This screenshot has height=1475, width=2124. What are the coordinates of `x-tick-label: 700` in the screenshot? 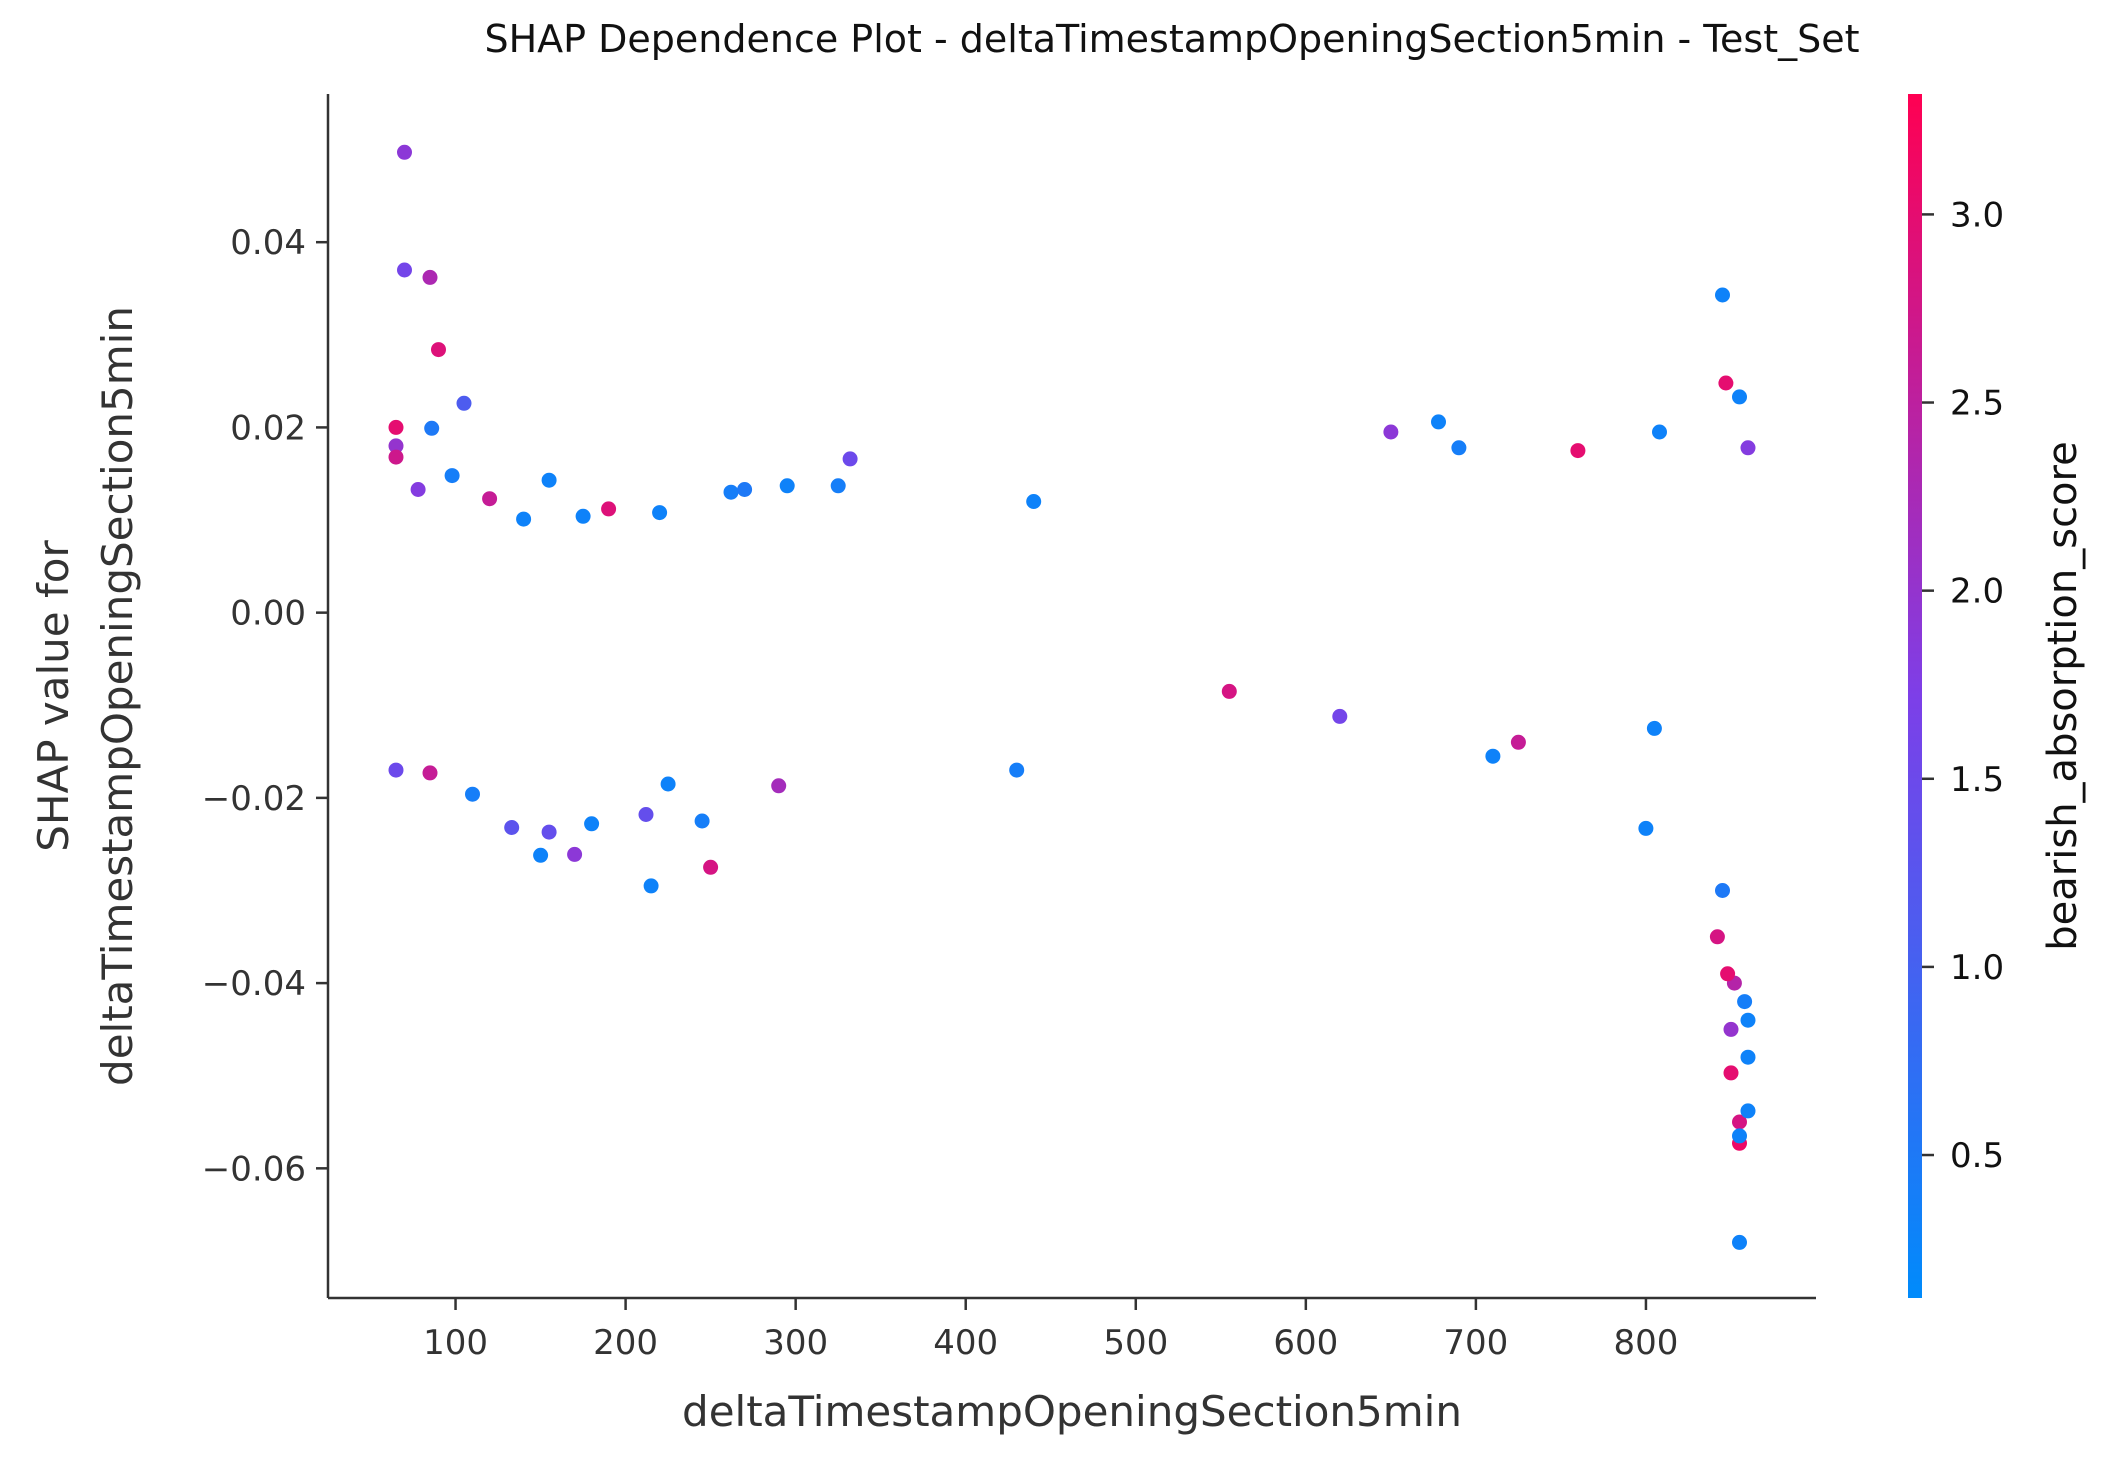 It's located at (1475, 1343).